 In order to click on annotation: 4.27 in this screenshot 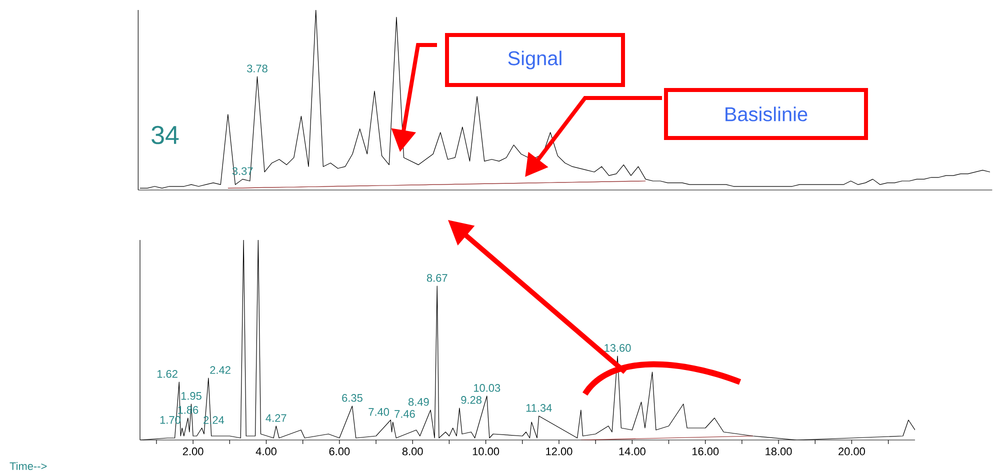, I will do `click(276, 418)`.